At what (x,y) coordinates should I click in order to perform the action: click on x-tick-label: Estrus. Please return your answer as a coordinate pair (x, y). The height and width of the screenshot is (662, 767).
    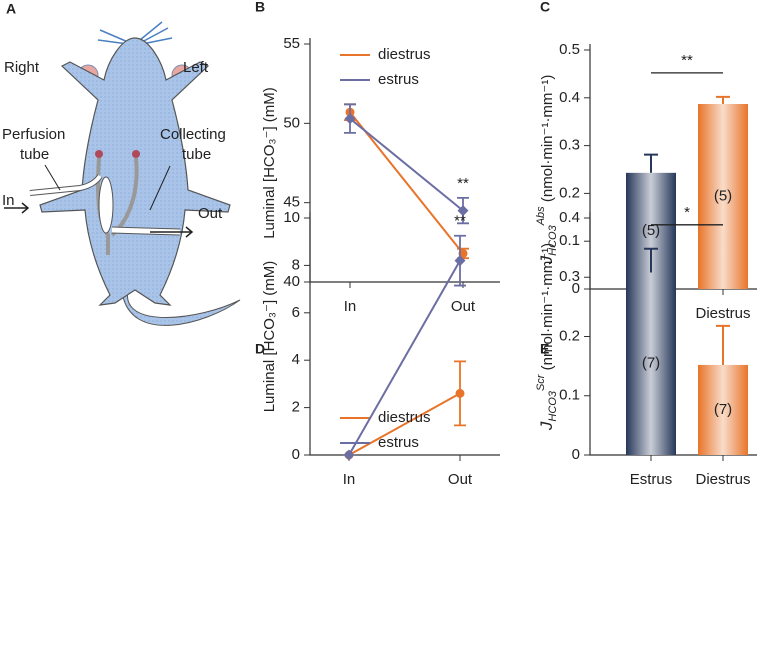
    Looking at the image, I should click on (651, 479).